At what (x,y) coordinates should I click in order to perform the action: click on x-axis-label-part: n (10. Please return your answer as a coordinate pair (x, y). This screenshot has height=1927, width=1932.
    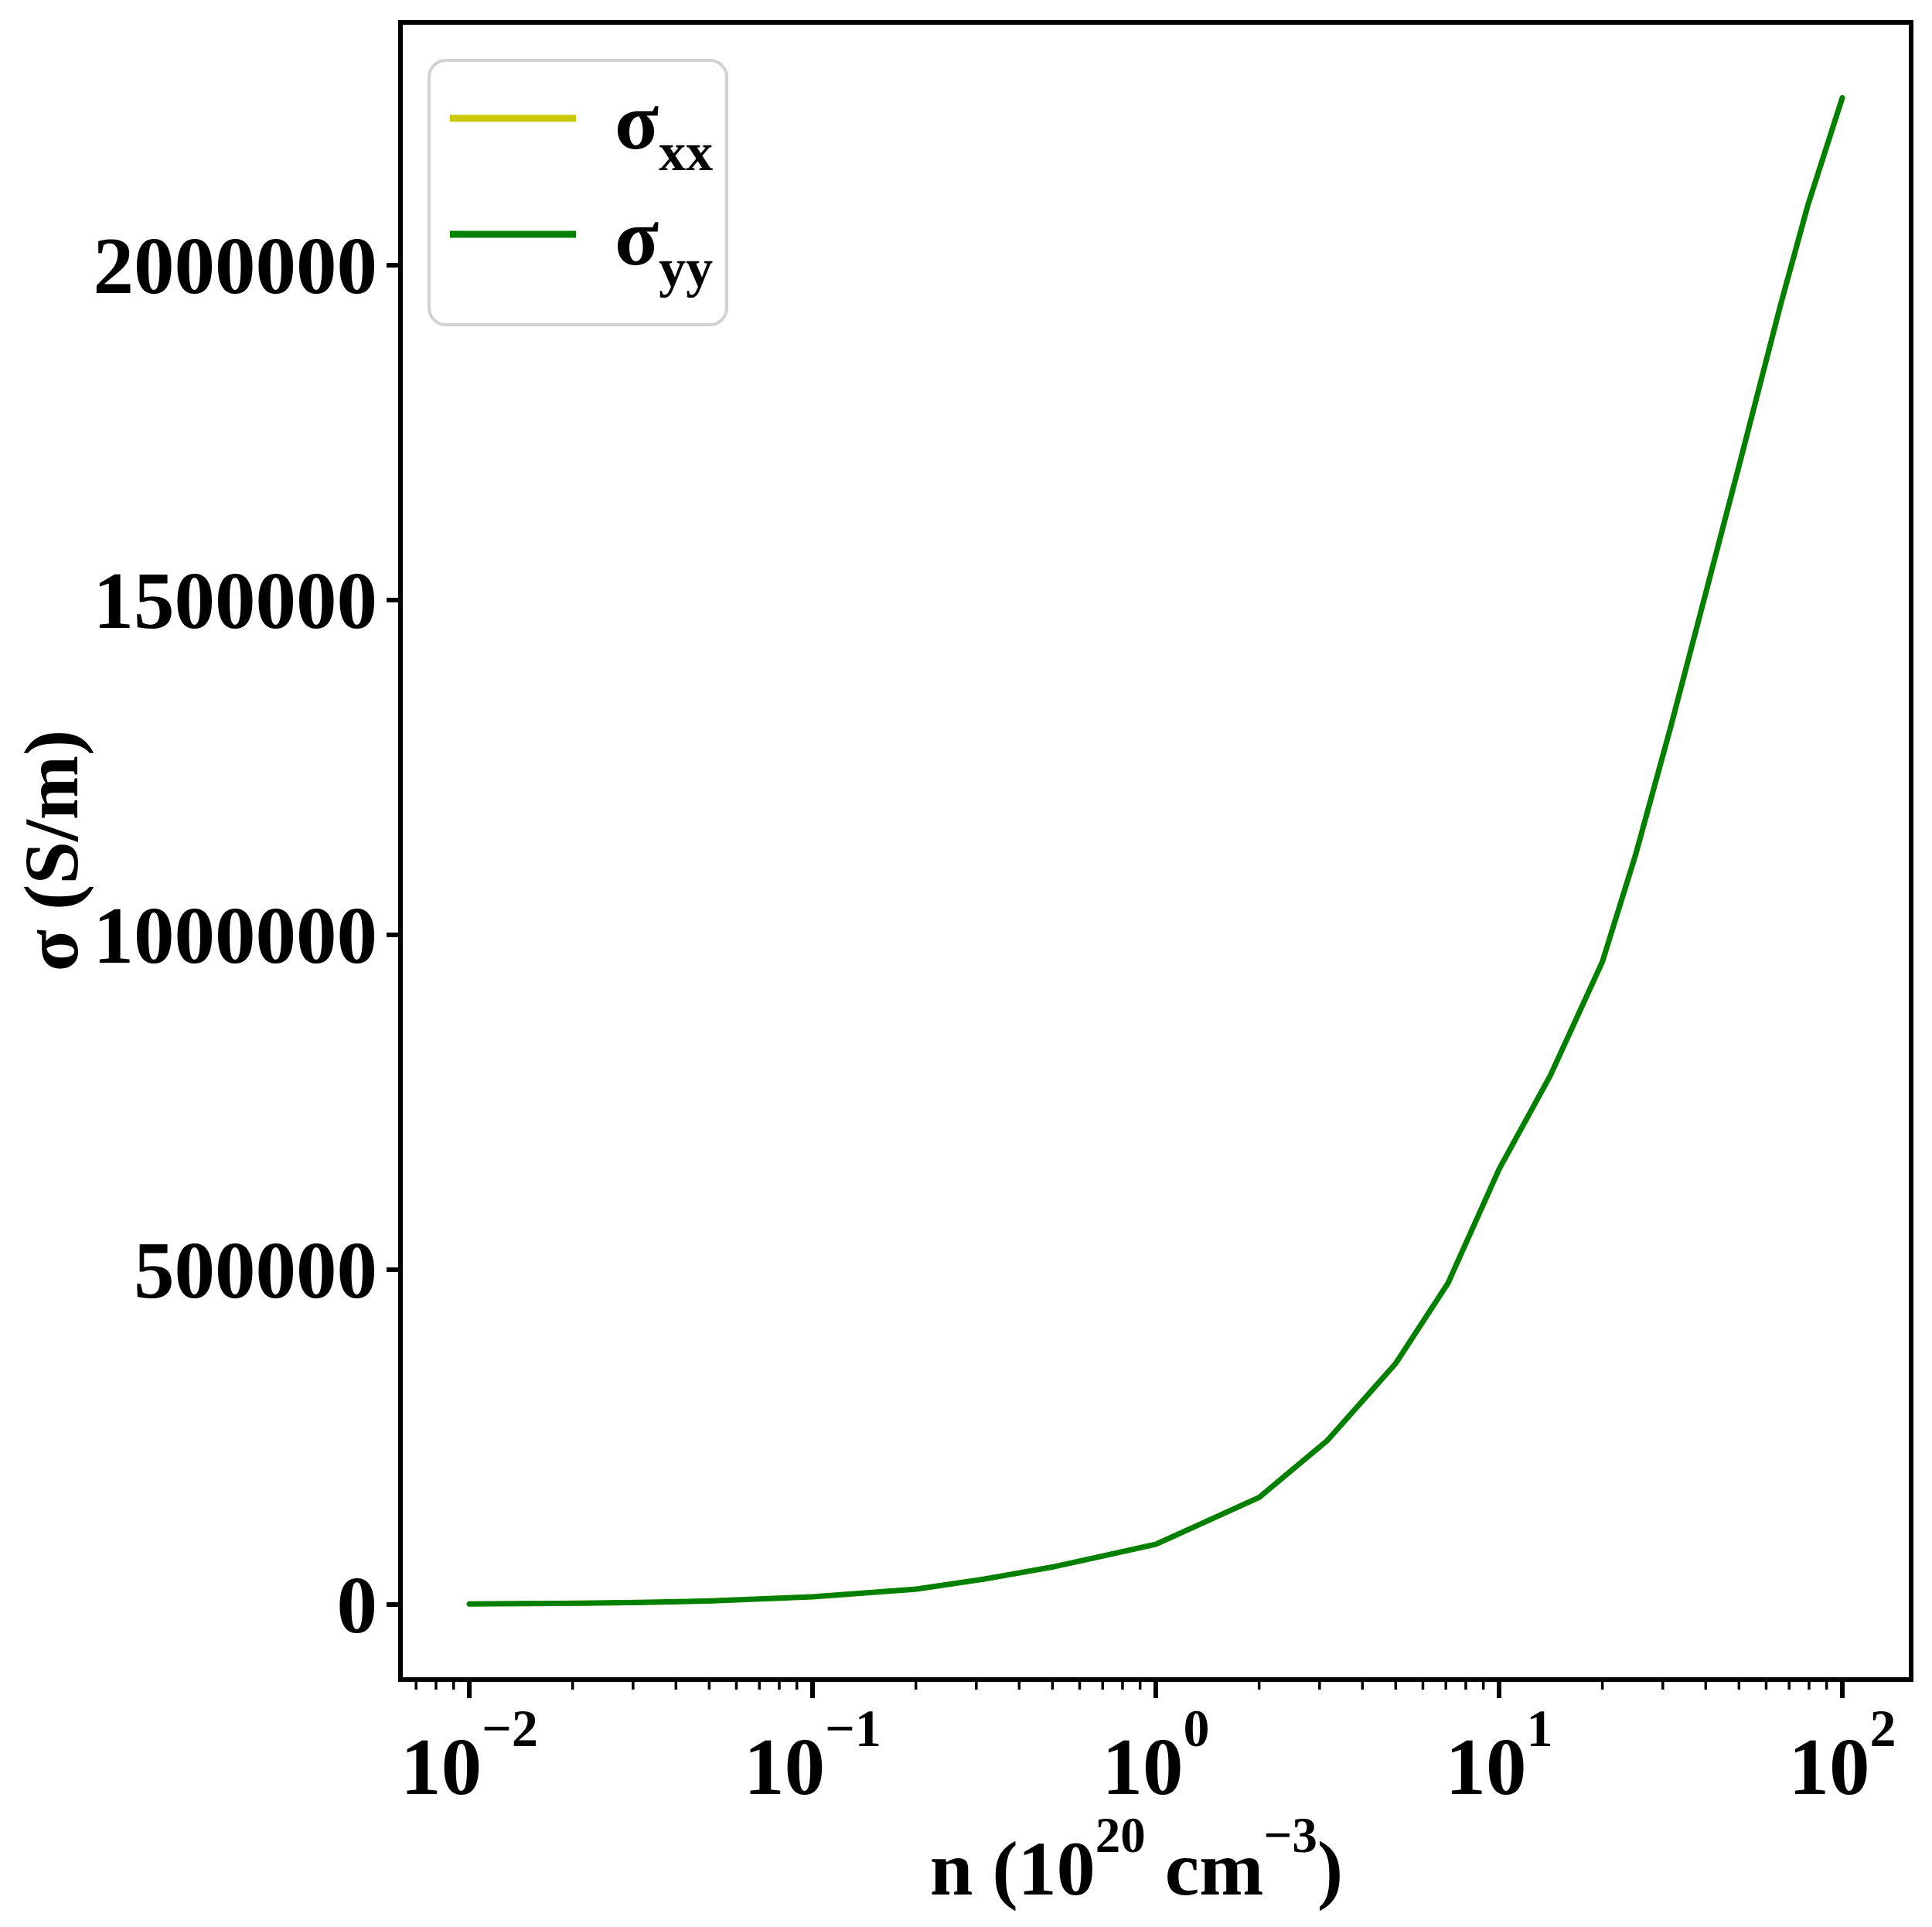
    Looking at the image, I should click on (1012, 1869).